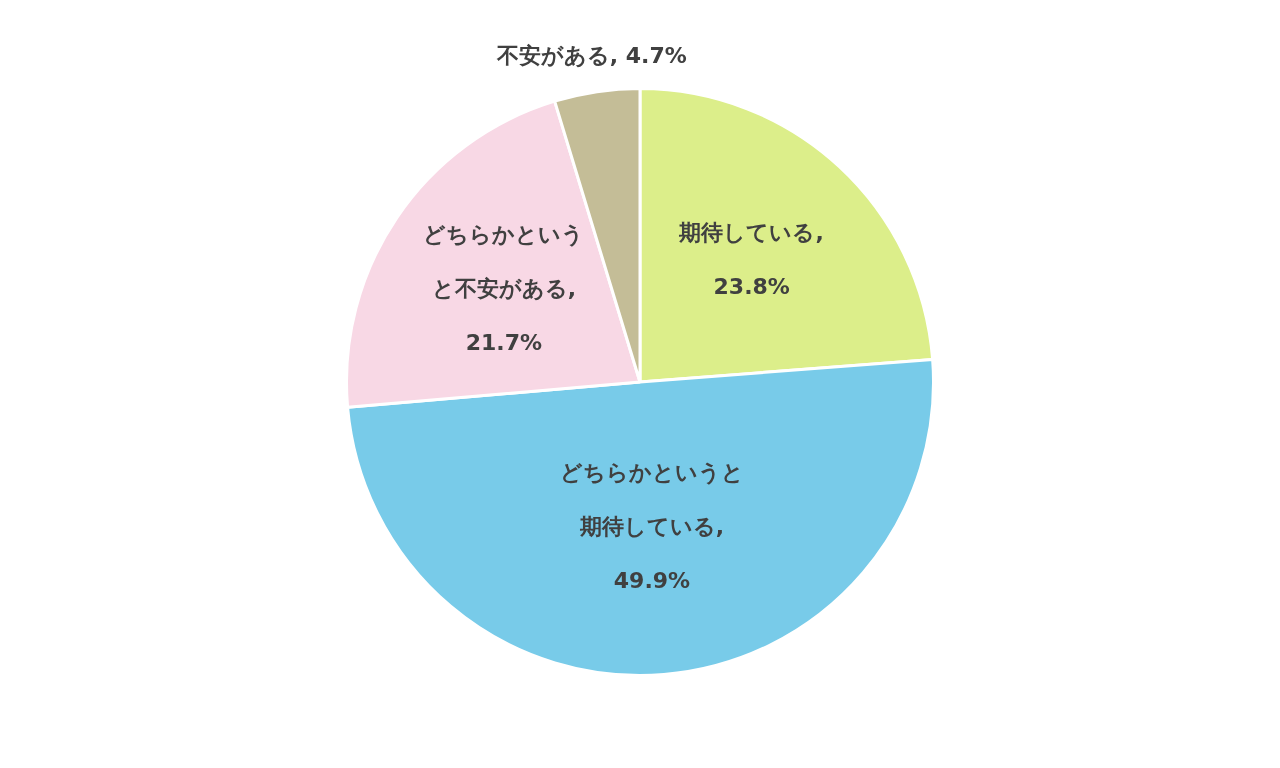 Image resolution: width=1280 pixels, height=768 pixels. I want to click on slice-label: 不安がある, 4.7%, so click(591, 55).